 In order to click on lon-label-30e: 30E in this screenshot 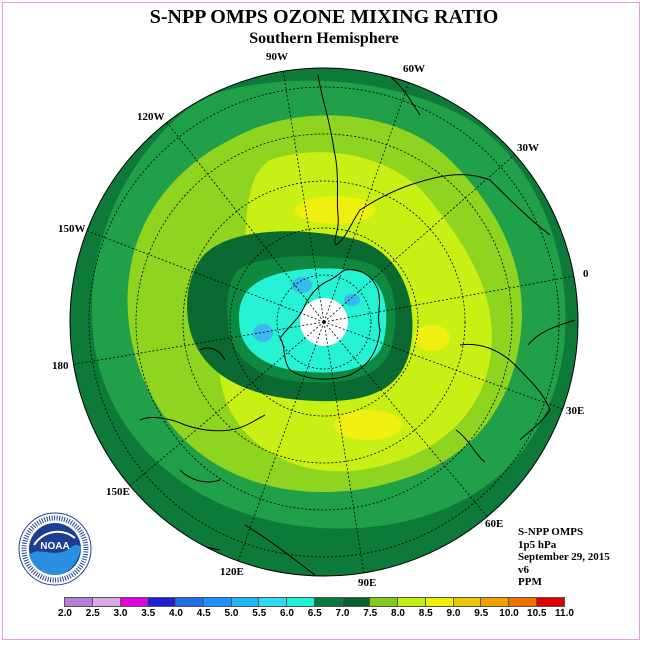, I will do `click(575, 411)`.